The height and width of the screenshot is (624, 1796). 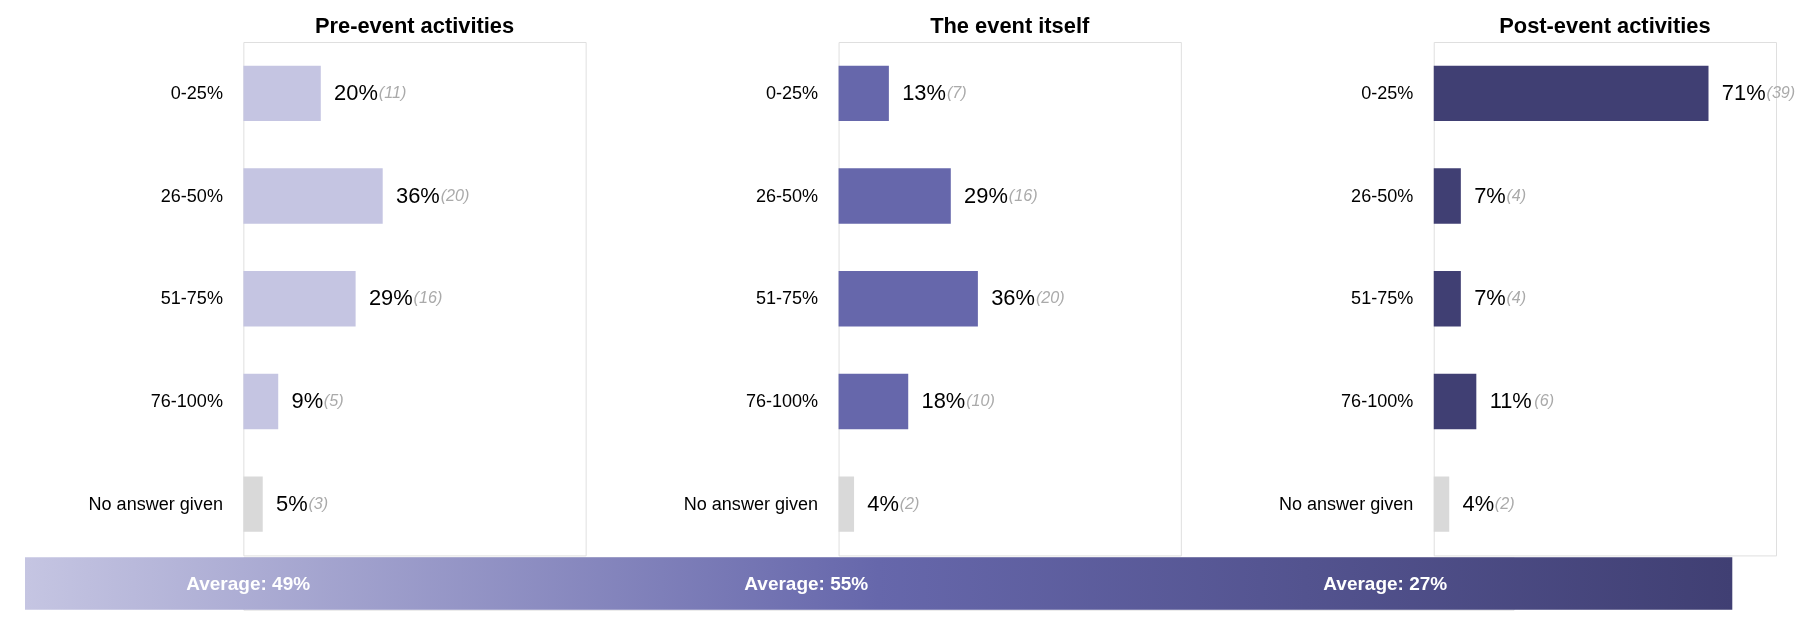 What do you see at coordinates (333, 400) in the screenshot?
I see `annotation: (5)` at bounding box center [333, 400].